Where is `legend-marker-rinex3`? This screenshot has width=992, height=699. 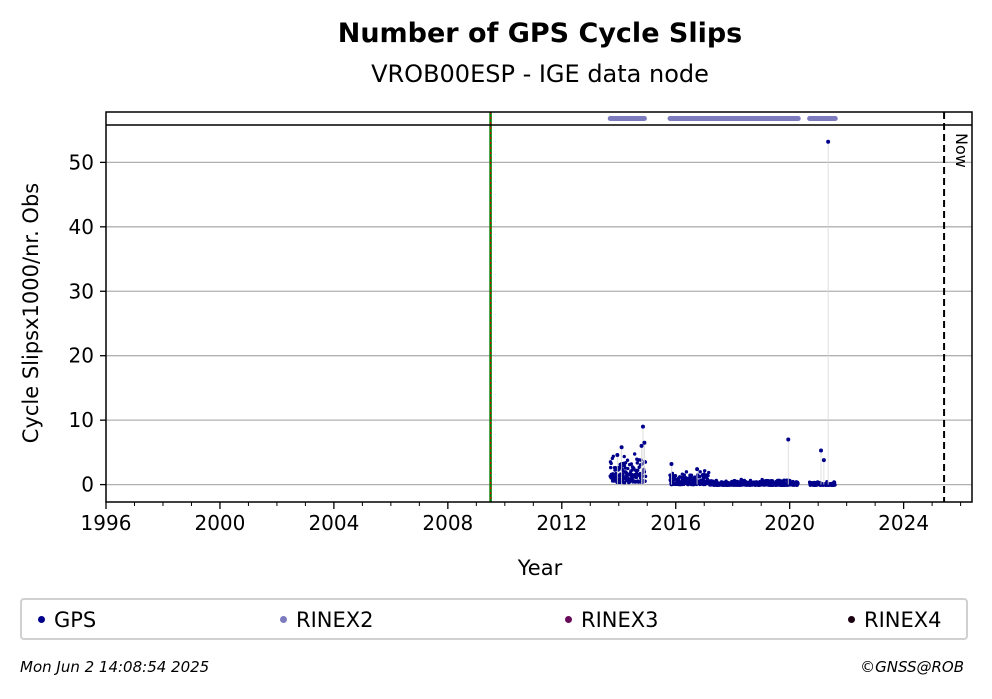
legend-marker-rinex3 is located at coordinates (568, 619).